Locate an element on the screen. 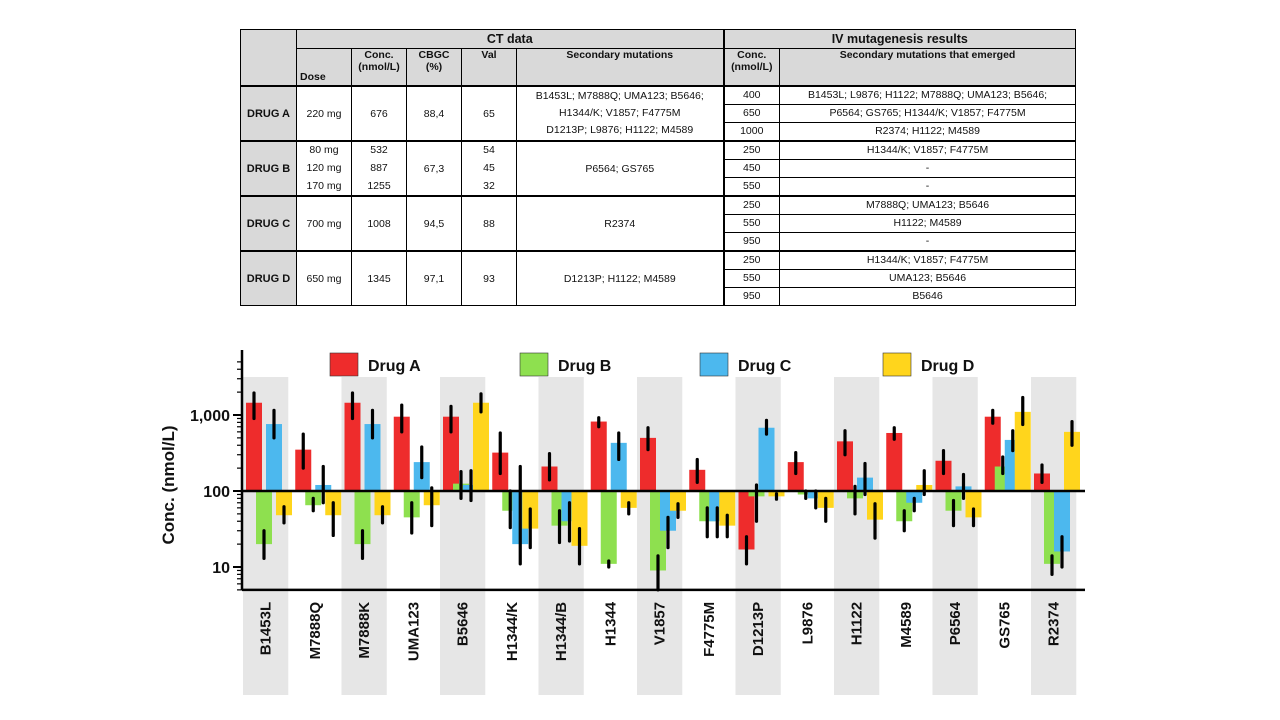  bar-drug-c-m7888k is located at coordinates (372, 457).